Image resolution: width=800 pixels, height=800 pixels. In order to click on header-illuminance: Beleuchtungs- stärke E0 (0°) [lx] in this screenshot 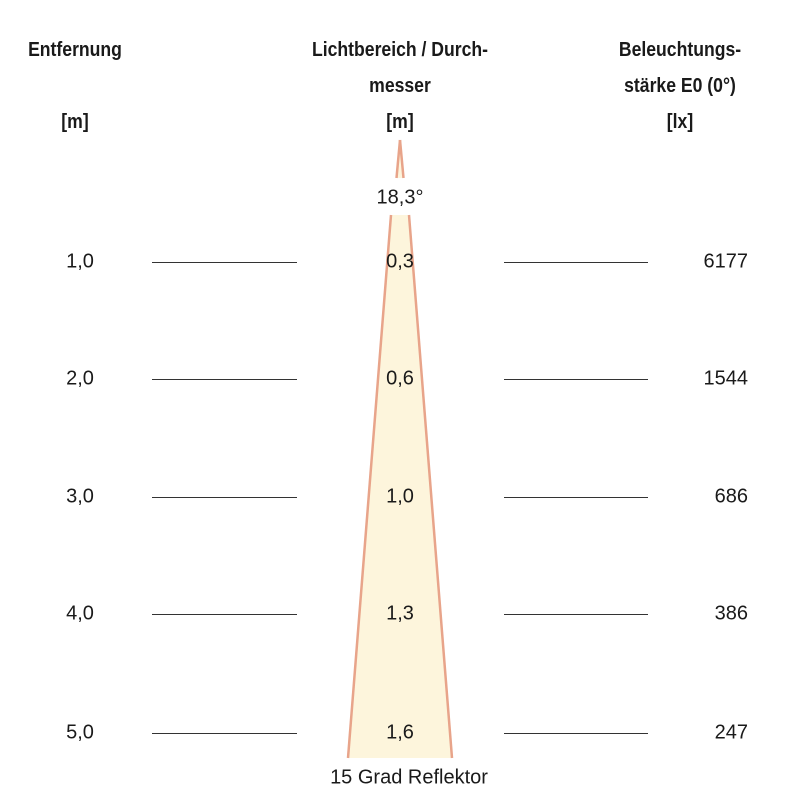, I will do `click(680, 86)`.